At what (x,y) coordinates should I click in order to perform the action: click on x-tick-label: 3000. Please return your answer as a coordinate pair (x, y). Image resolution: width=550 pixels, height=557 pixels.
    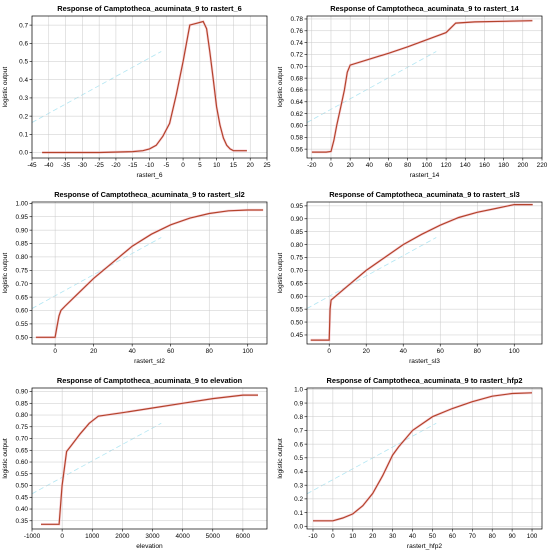
    Looking at the image, I should click on (152, 536).